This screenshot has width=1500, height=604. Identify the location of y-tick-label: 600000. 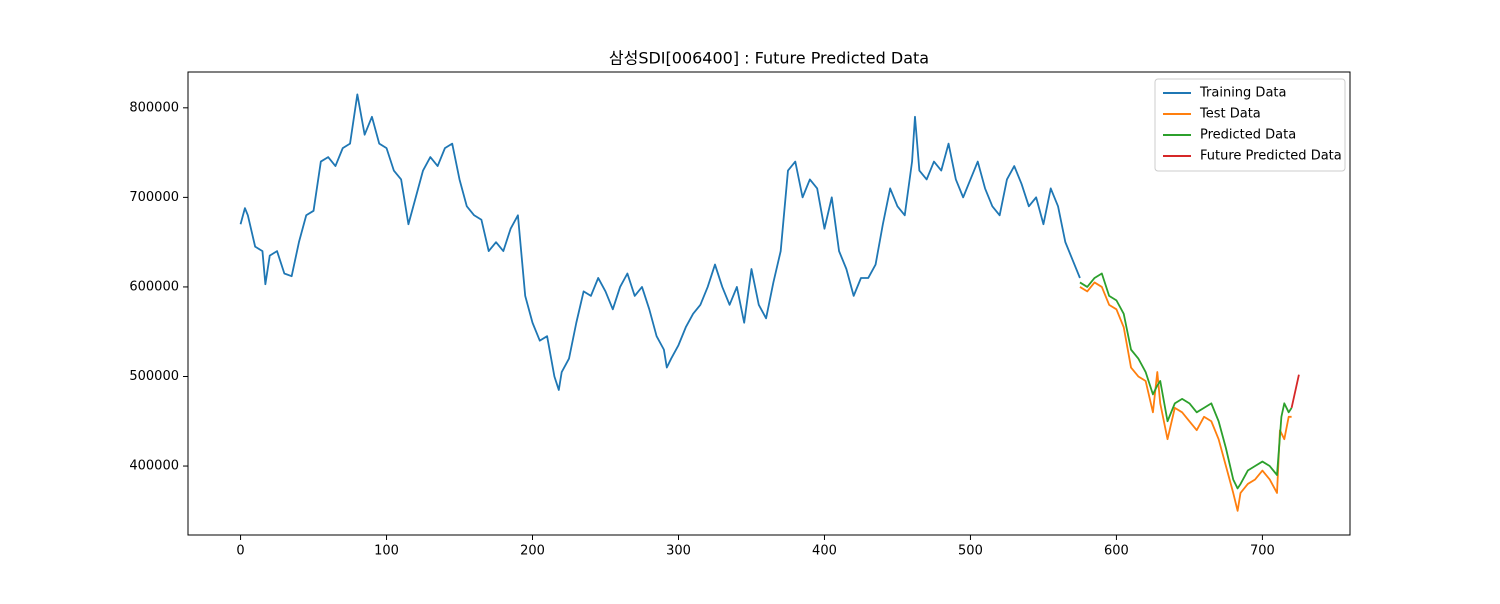
(154, 286).